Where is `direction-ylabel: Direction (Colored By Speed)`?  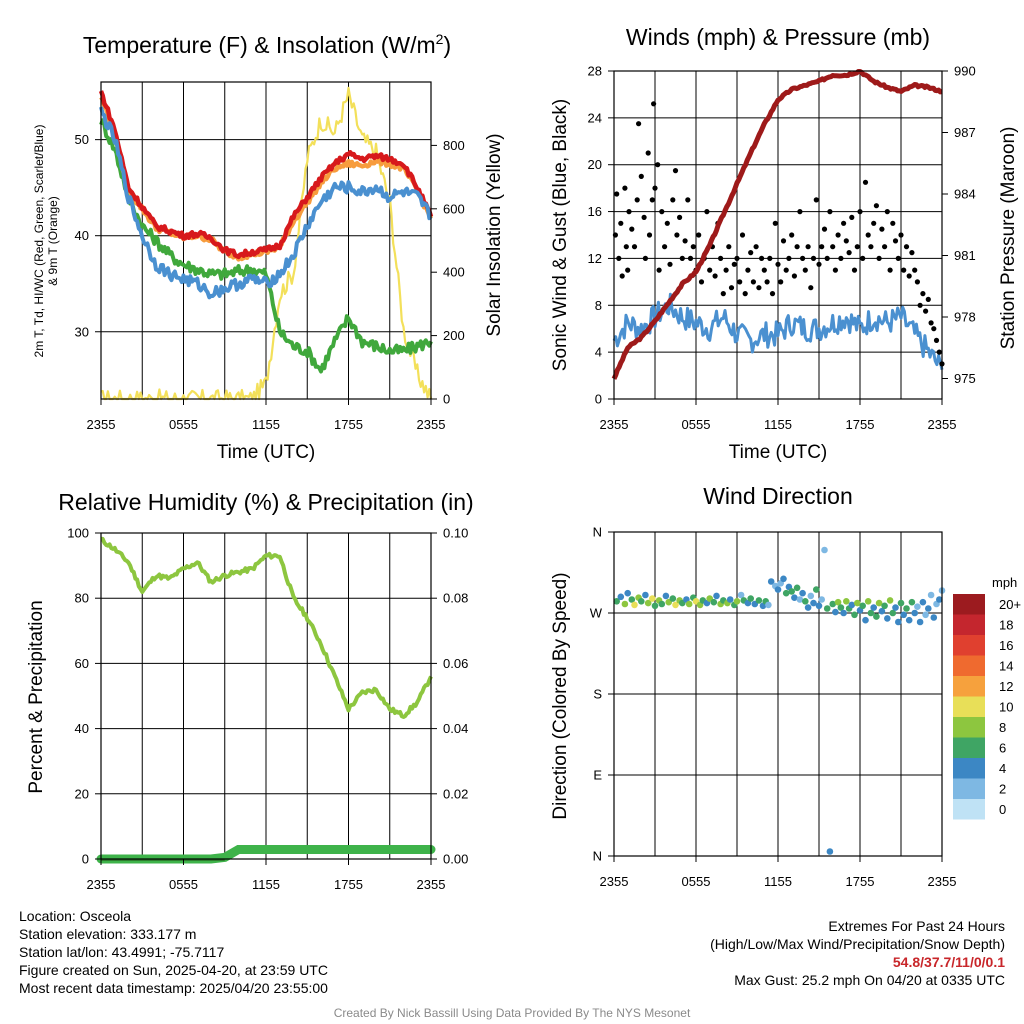 direction-ylabel: Direction (Colored By Speed) is located at coordinates (560, 695).